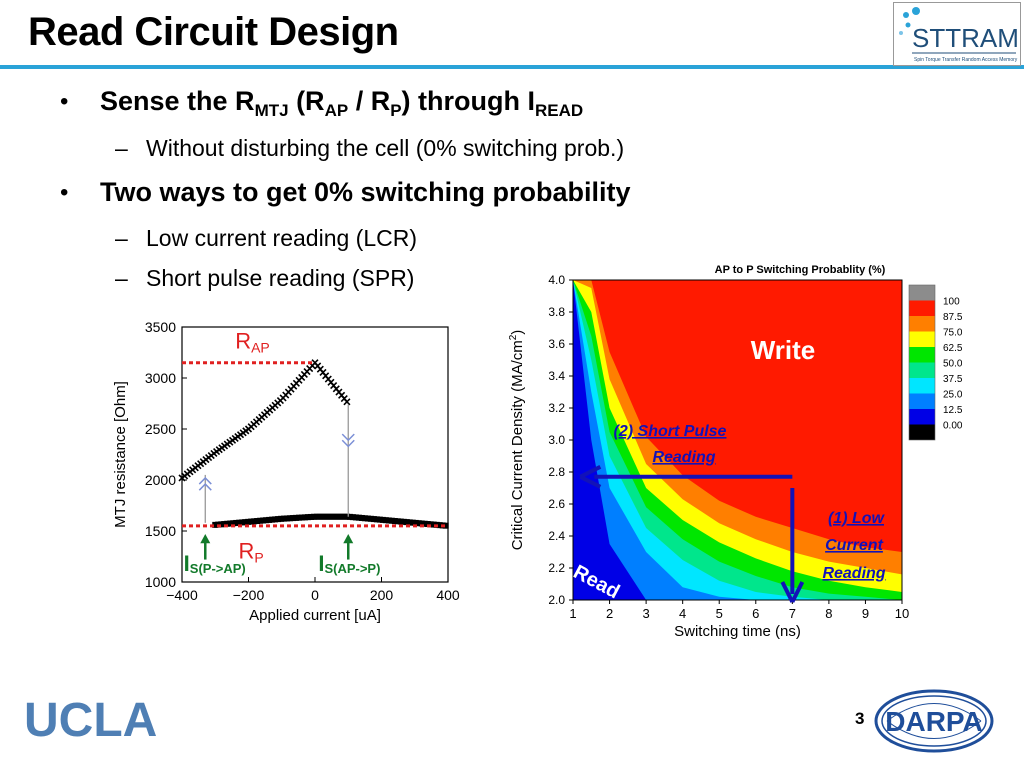 The width and height of the screenshot is (1024, 768). I want to click on legend-frame, so click(922, 362).